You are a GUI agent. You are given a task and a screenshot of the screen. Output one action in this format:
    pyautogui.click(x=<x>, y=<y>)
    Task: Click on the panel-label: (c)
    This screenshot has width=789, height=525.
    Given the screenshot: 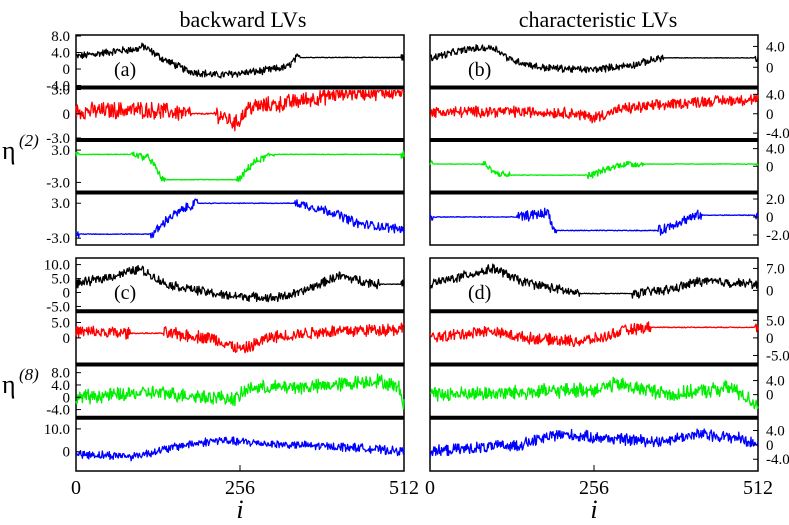 What is the action you would take?
    pyautogui.click(x=125, y=293)
    